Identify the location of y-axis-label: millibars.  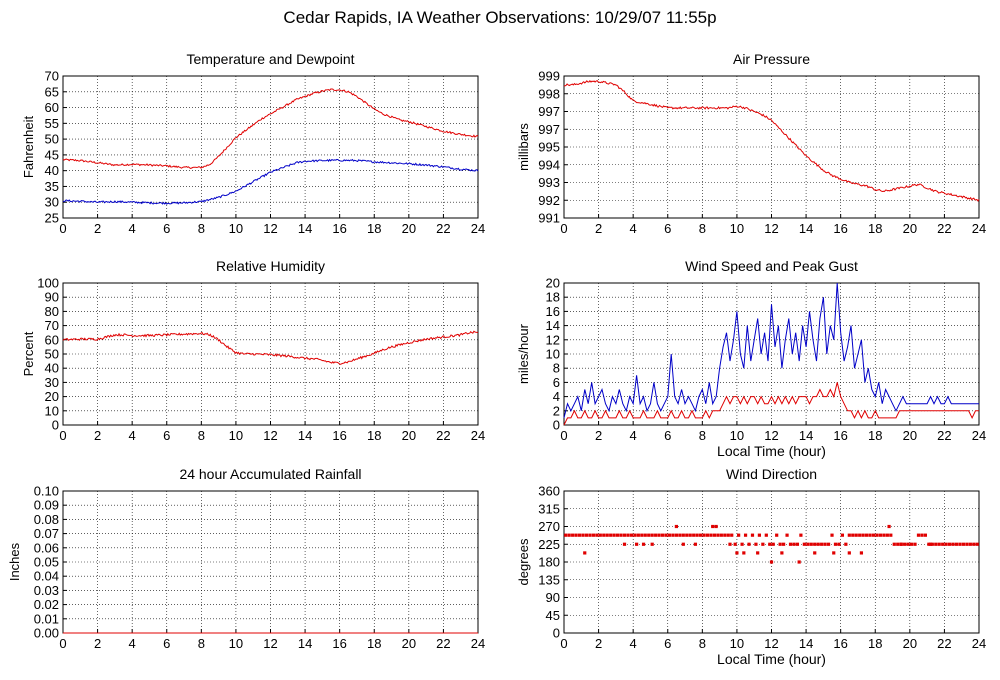
(523, 147).